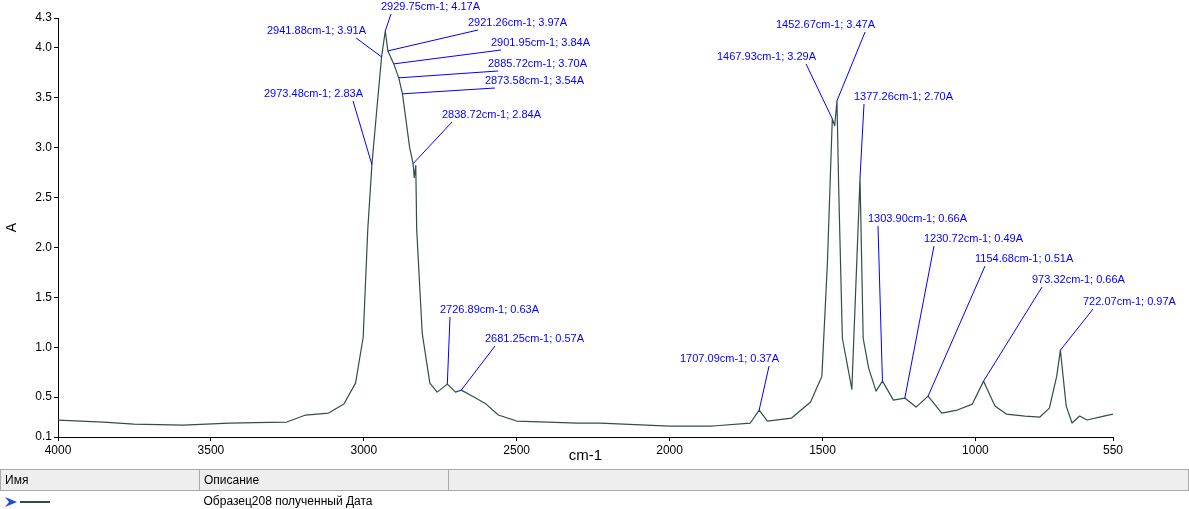 The width and height of the screenshot is (1189, 509). Describe the element at coordinates (44, 17) in the screenshot. I see `y-tick-label: 4.3` at that location.